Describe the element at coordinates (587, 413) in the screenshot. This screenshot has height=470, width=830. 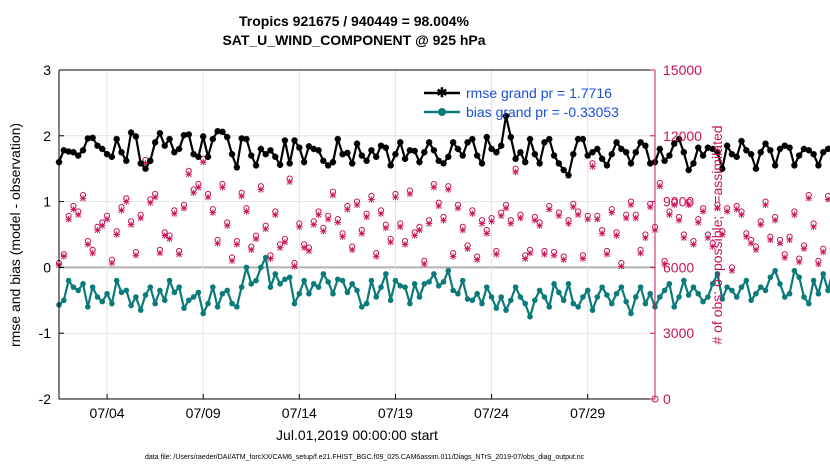
I see `tick-x-label: 07/29` at that location.